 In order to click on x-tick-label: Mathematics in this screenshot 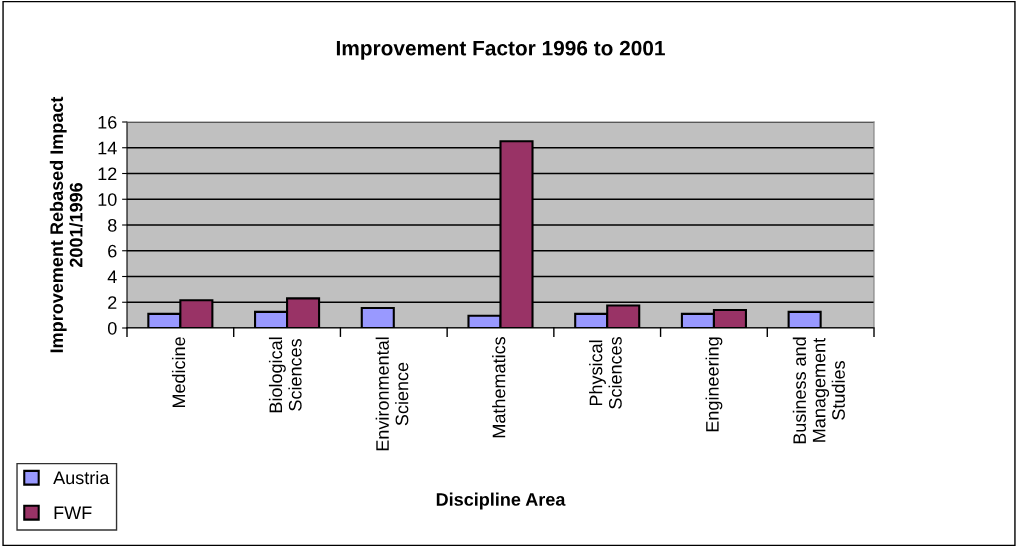, I will do `click(499, 387)`.